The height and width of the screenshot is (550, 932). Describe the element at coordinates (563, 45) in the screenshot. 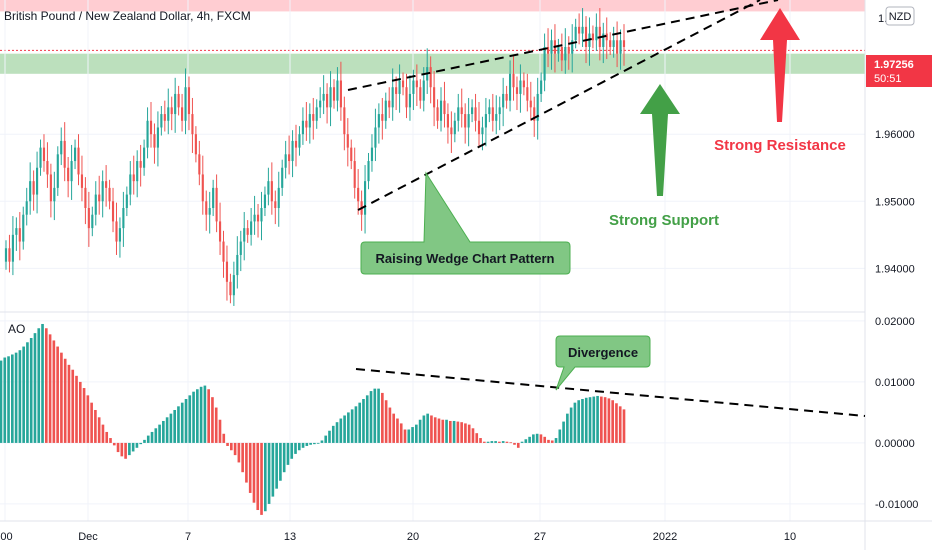

I see `wedge-upper-line` at that location.